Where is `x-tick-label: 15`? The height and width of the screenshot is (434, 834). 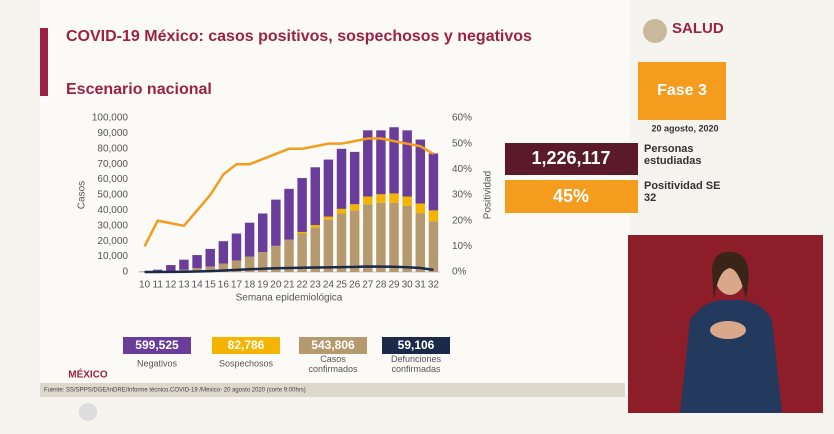 x-tick-label: 15 is located at coordinates (211, 285).